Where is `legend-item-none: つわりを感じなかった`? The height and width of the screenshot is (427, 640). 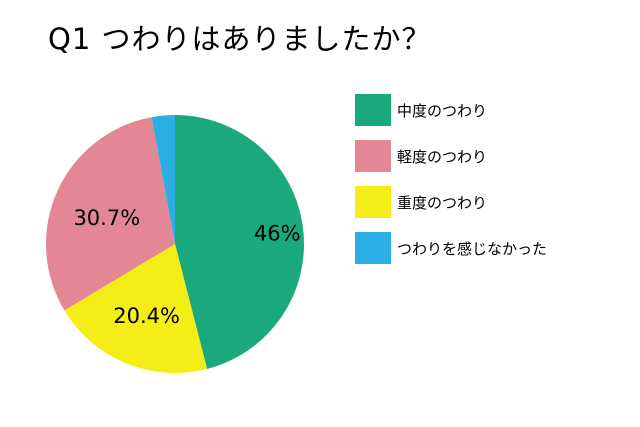
legend-item-none: つわりを感じなかった is located at coordinates (451, 248).